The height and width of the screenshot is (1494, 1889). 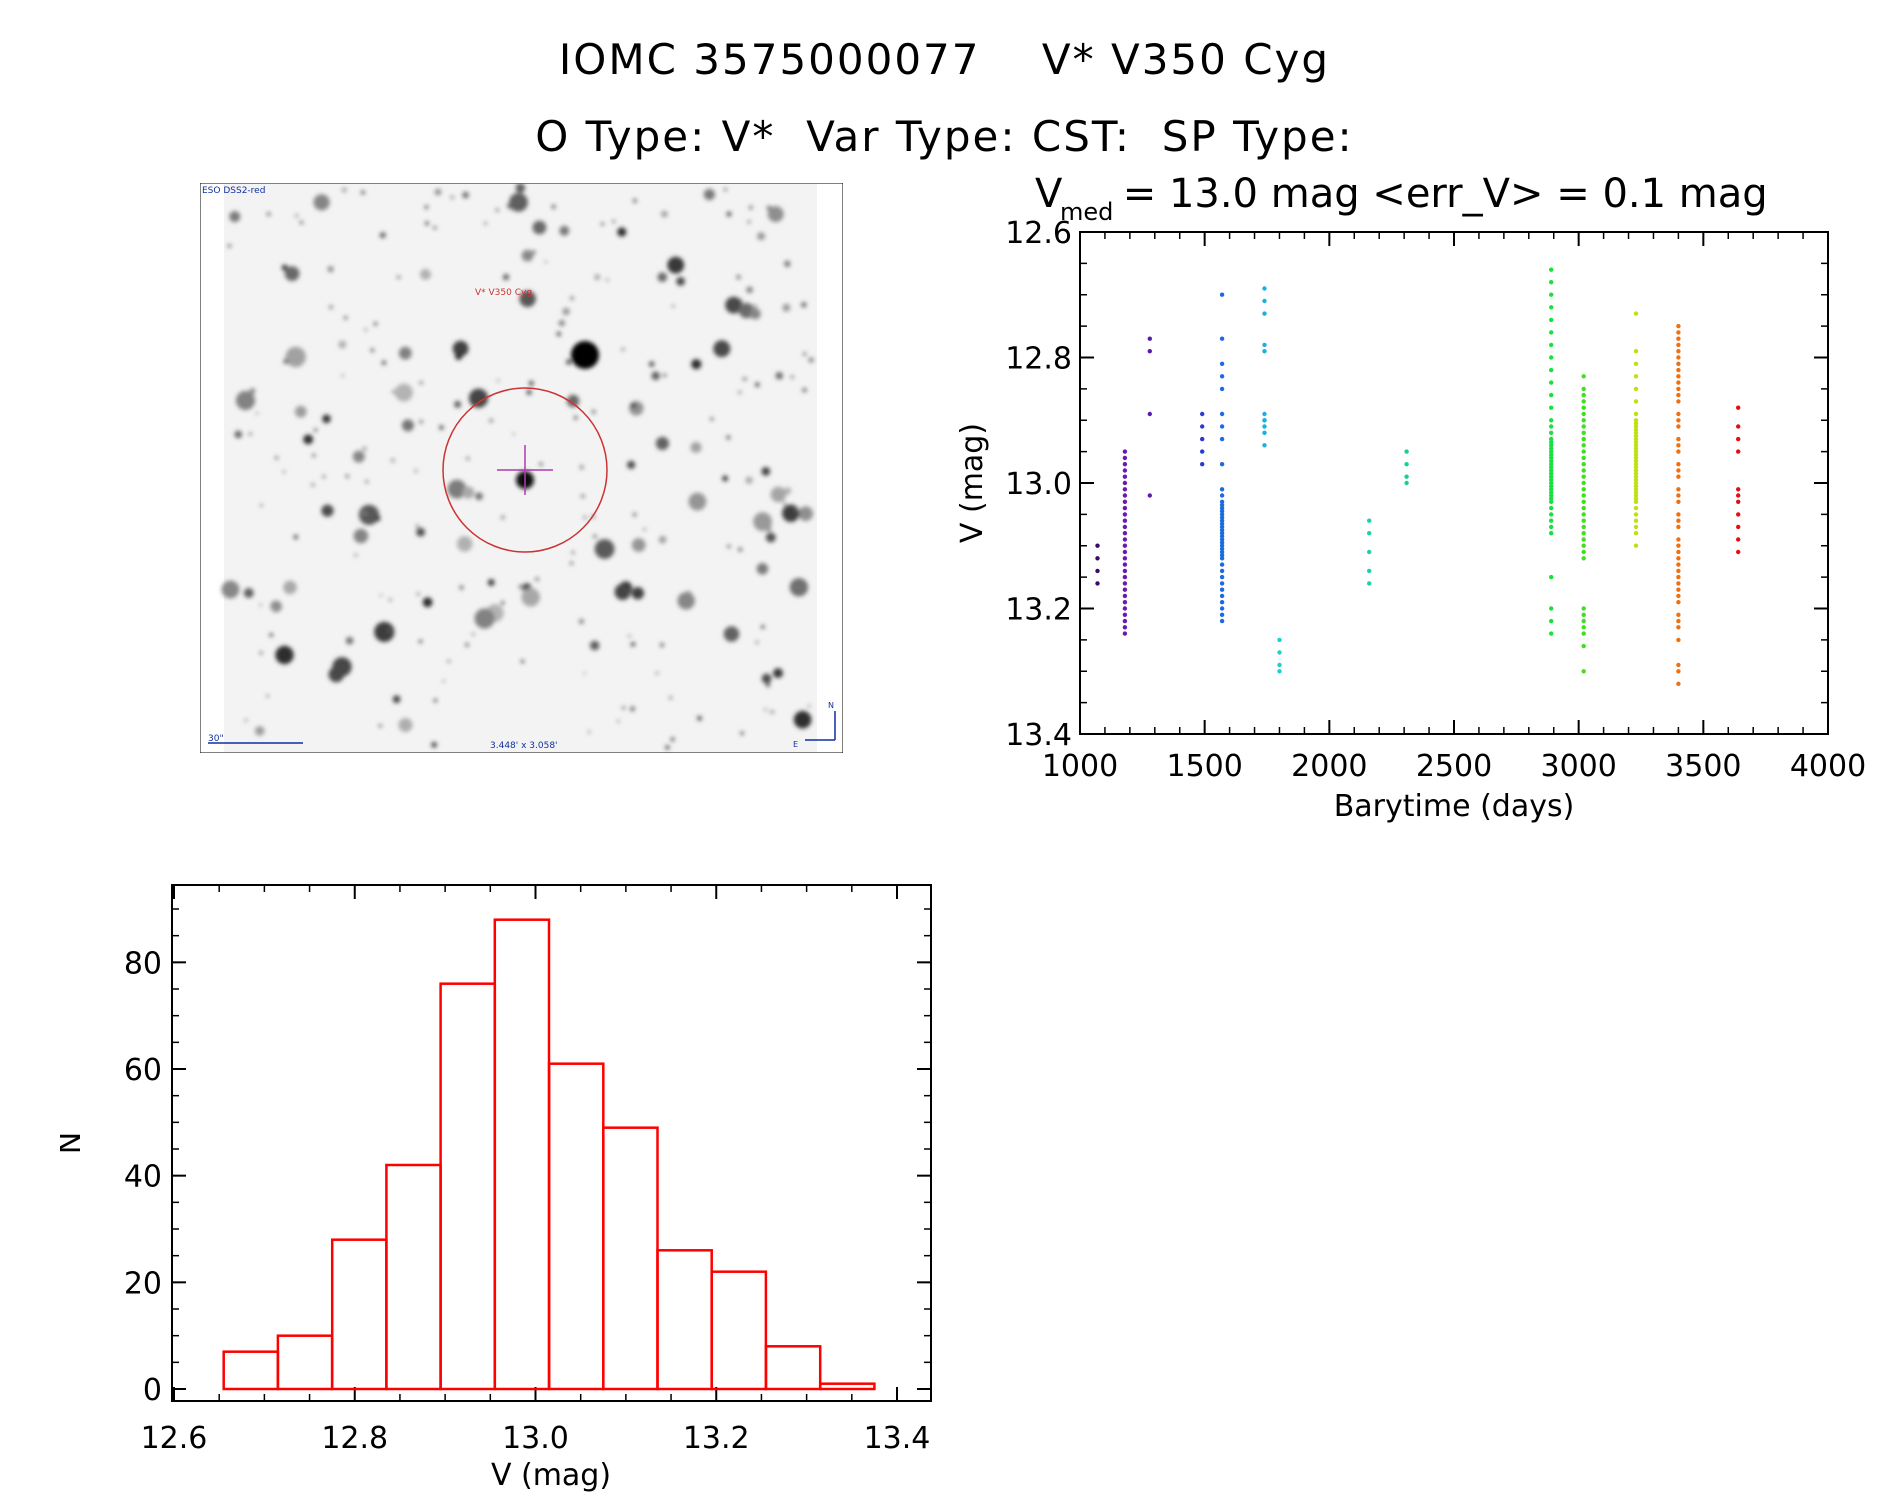 I want to click on header-title-line2: O Type: V* Var Type: CST: SP Type:, so click(x=944, y=136).